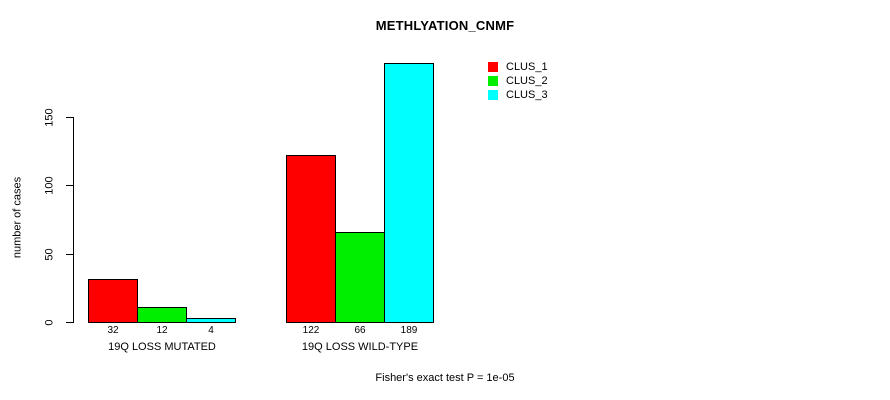 The width and height of the screenshot is (890, 400). Describe the element at coordinates (162, 330) in the screenshot. I see `bar-value-label-group1-clus2: 12` at that location.